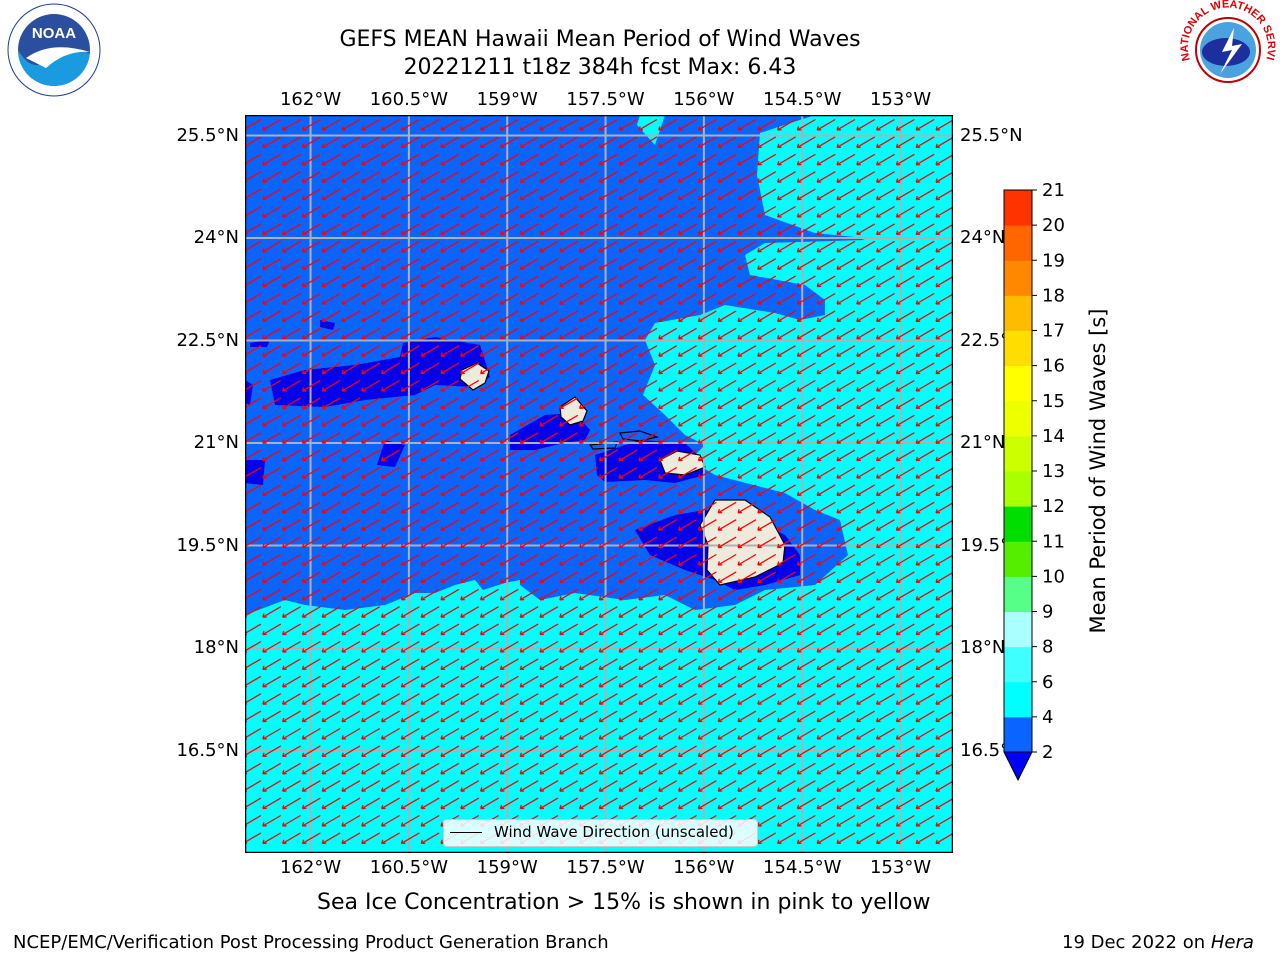 This screenshot has height=960, width=1280. I want to click on colorbar-segment, so click(1018, 629).